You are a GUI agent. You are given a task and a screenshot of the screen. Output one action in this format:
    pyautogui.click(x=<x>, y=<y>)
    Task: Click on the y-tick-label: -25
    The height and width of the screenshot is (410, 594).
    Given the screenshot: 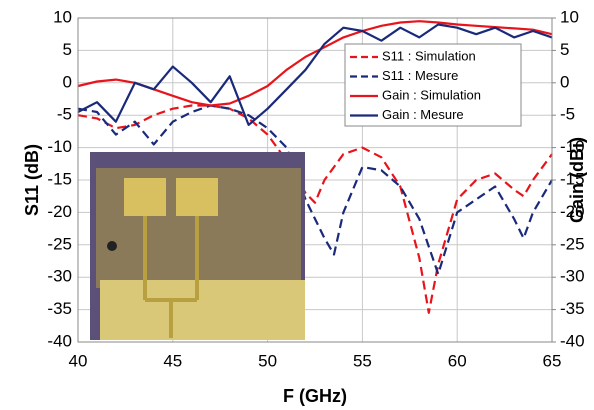 What is the action you would take?
    pyautogui.click(x=59, y=243)
    